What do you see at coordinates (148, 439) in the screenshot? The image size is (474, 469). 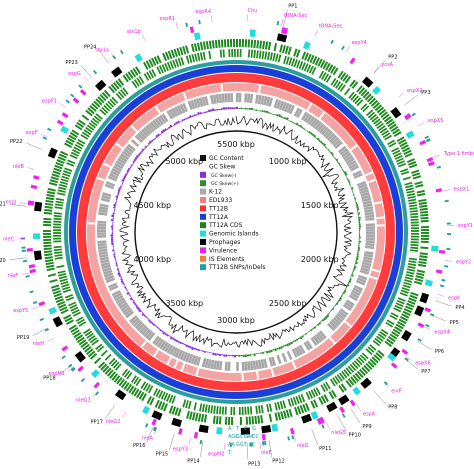 I see `feature-label: nleA` at bounding box center [148, 439].